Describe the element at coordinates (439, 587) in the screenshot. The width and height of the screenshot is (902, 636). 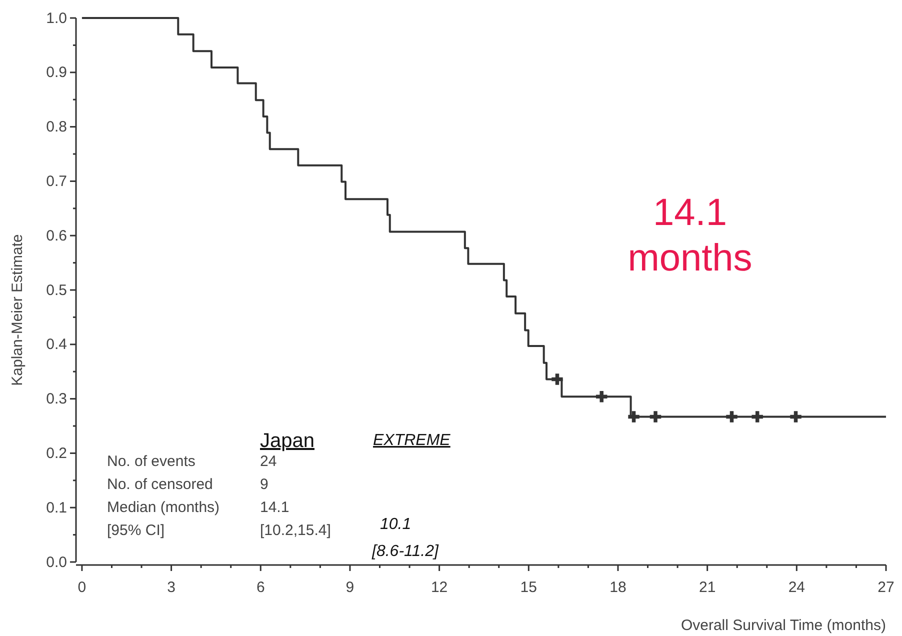
I see `x-tick-label: 12` at that location.